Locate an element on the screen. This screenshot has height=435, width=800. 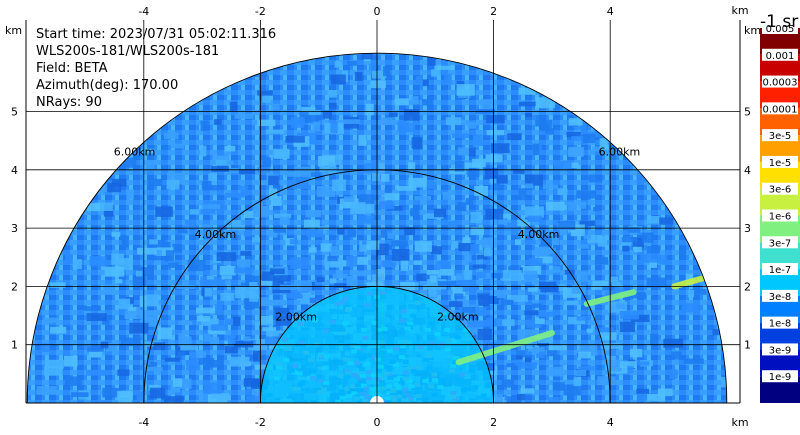
y-tick-label-left: 4 is located at coordinates (14, 170).